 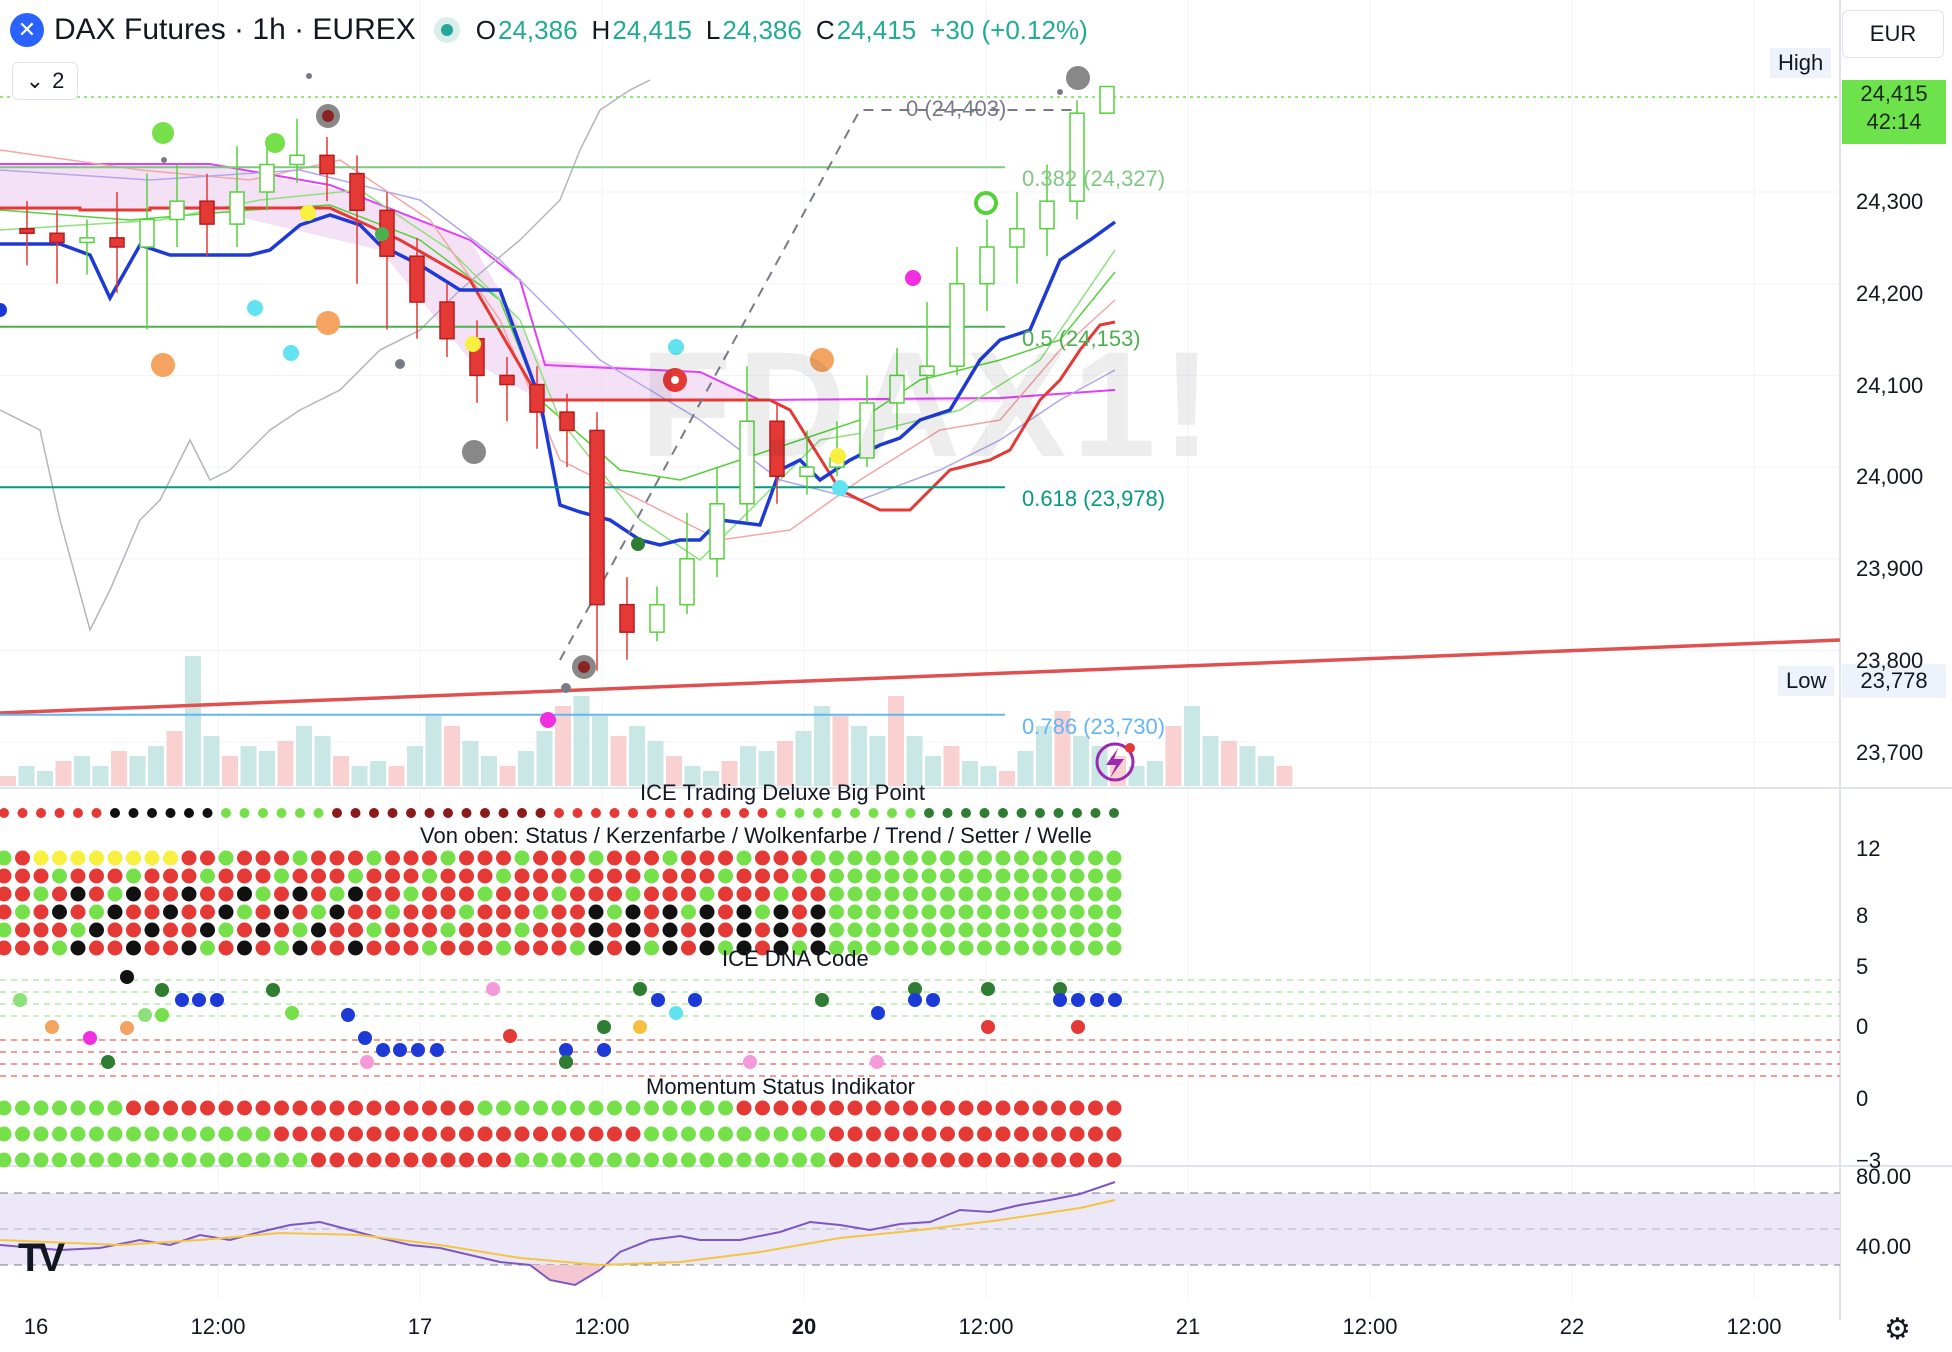 I want to click on lightning-icon, so click(x=1115, y=762).